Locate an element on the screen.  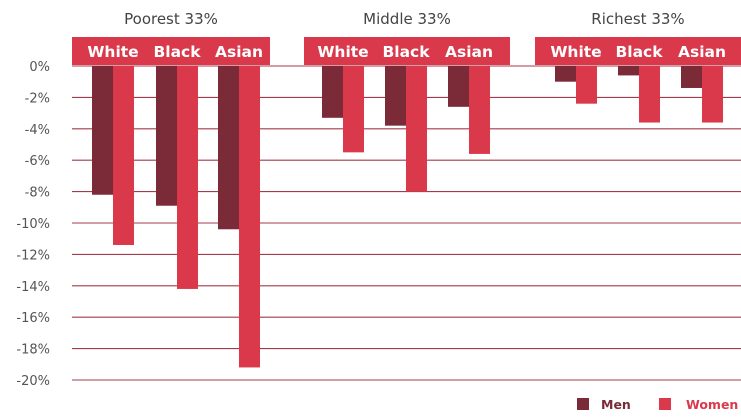
group-title: Middle 33% is located at coordinates (407, 19).